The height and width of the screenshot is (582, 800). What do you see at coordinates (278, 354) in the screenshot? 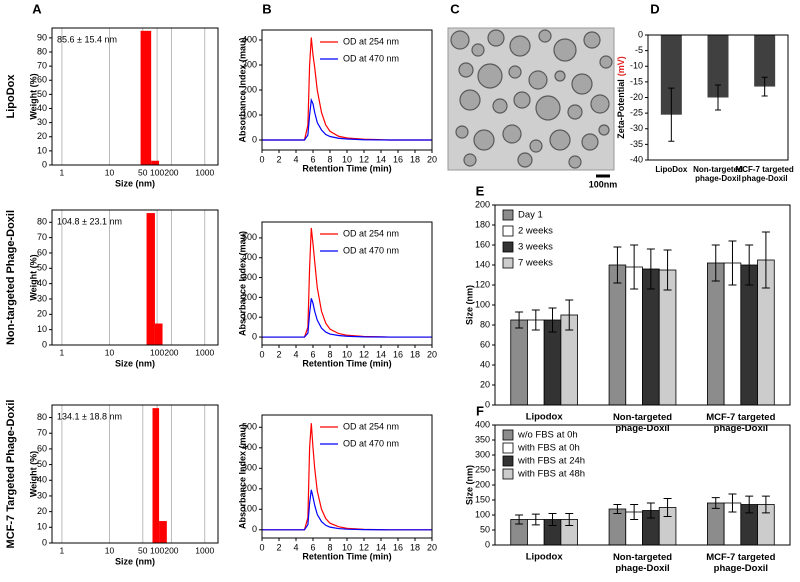
I see `x-tick-label: 2` at bounding box center [278, 354].